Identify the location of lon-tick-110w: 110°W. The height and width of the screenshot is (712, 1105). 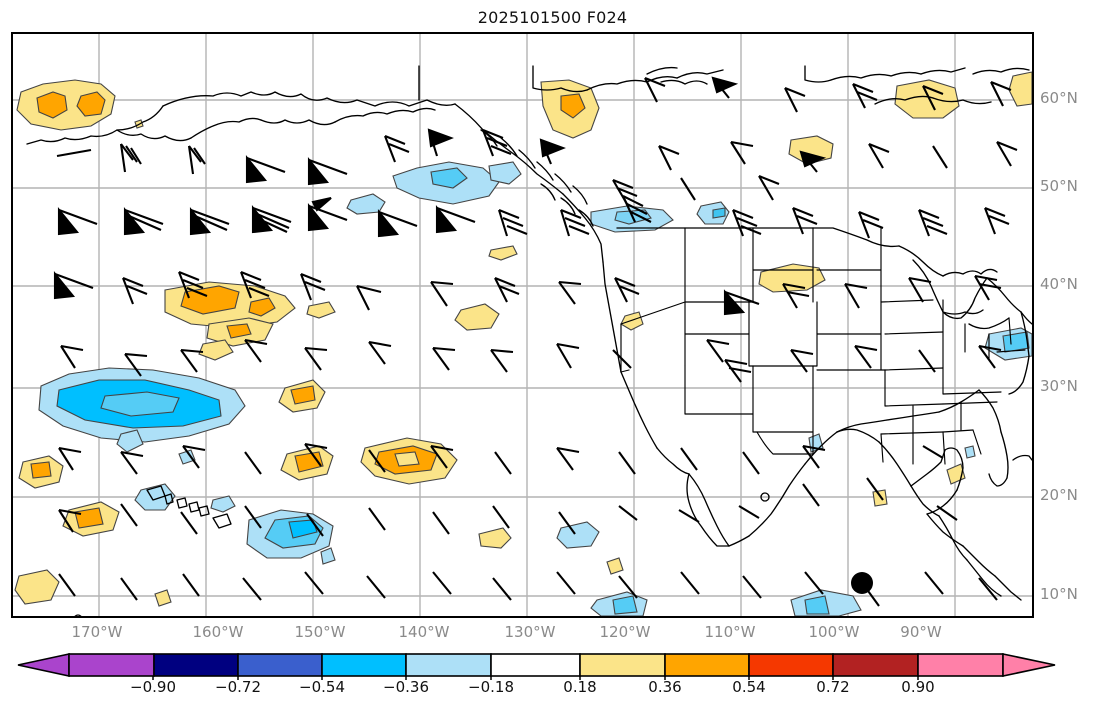
(730, 632).